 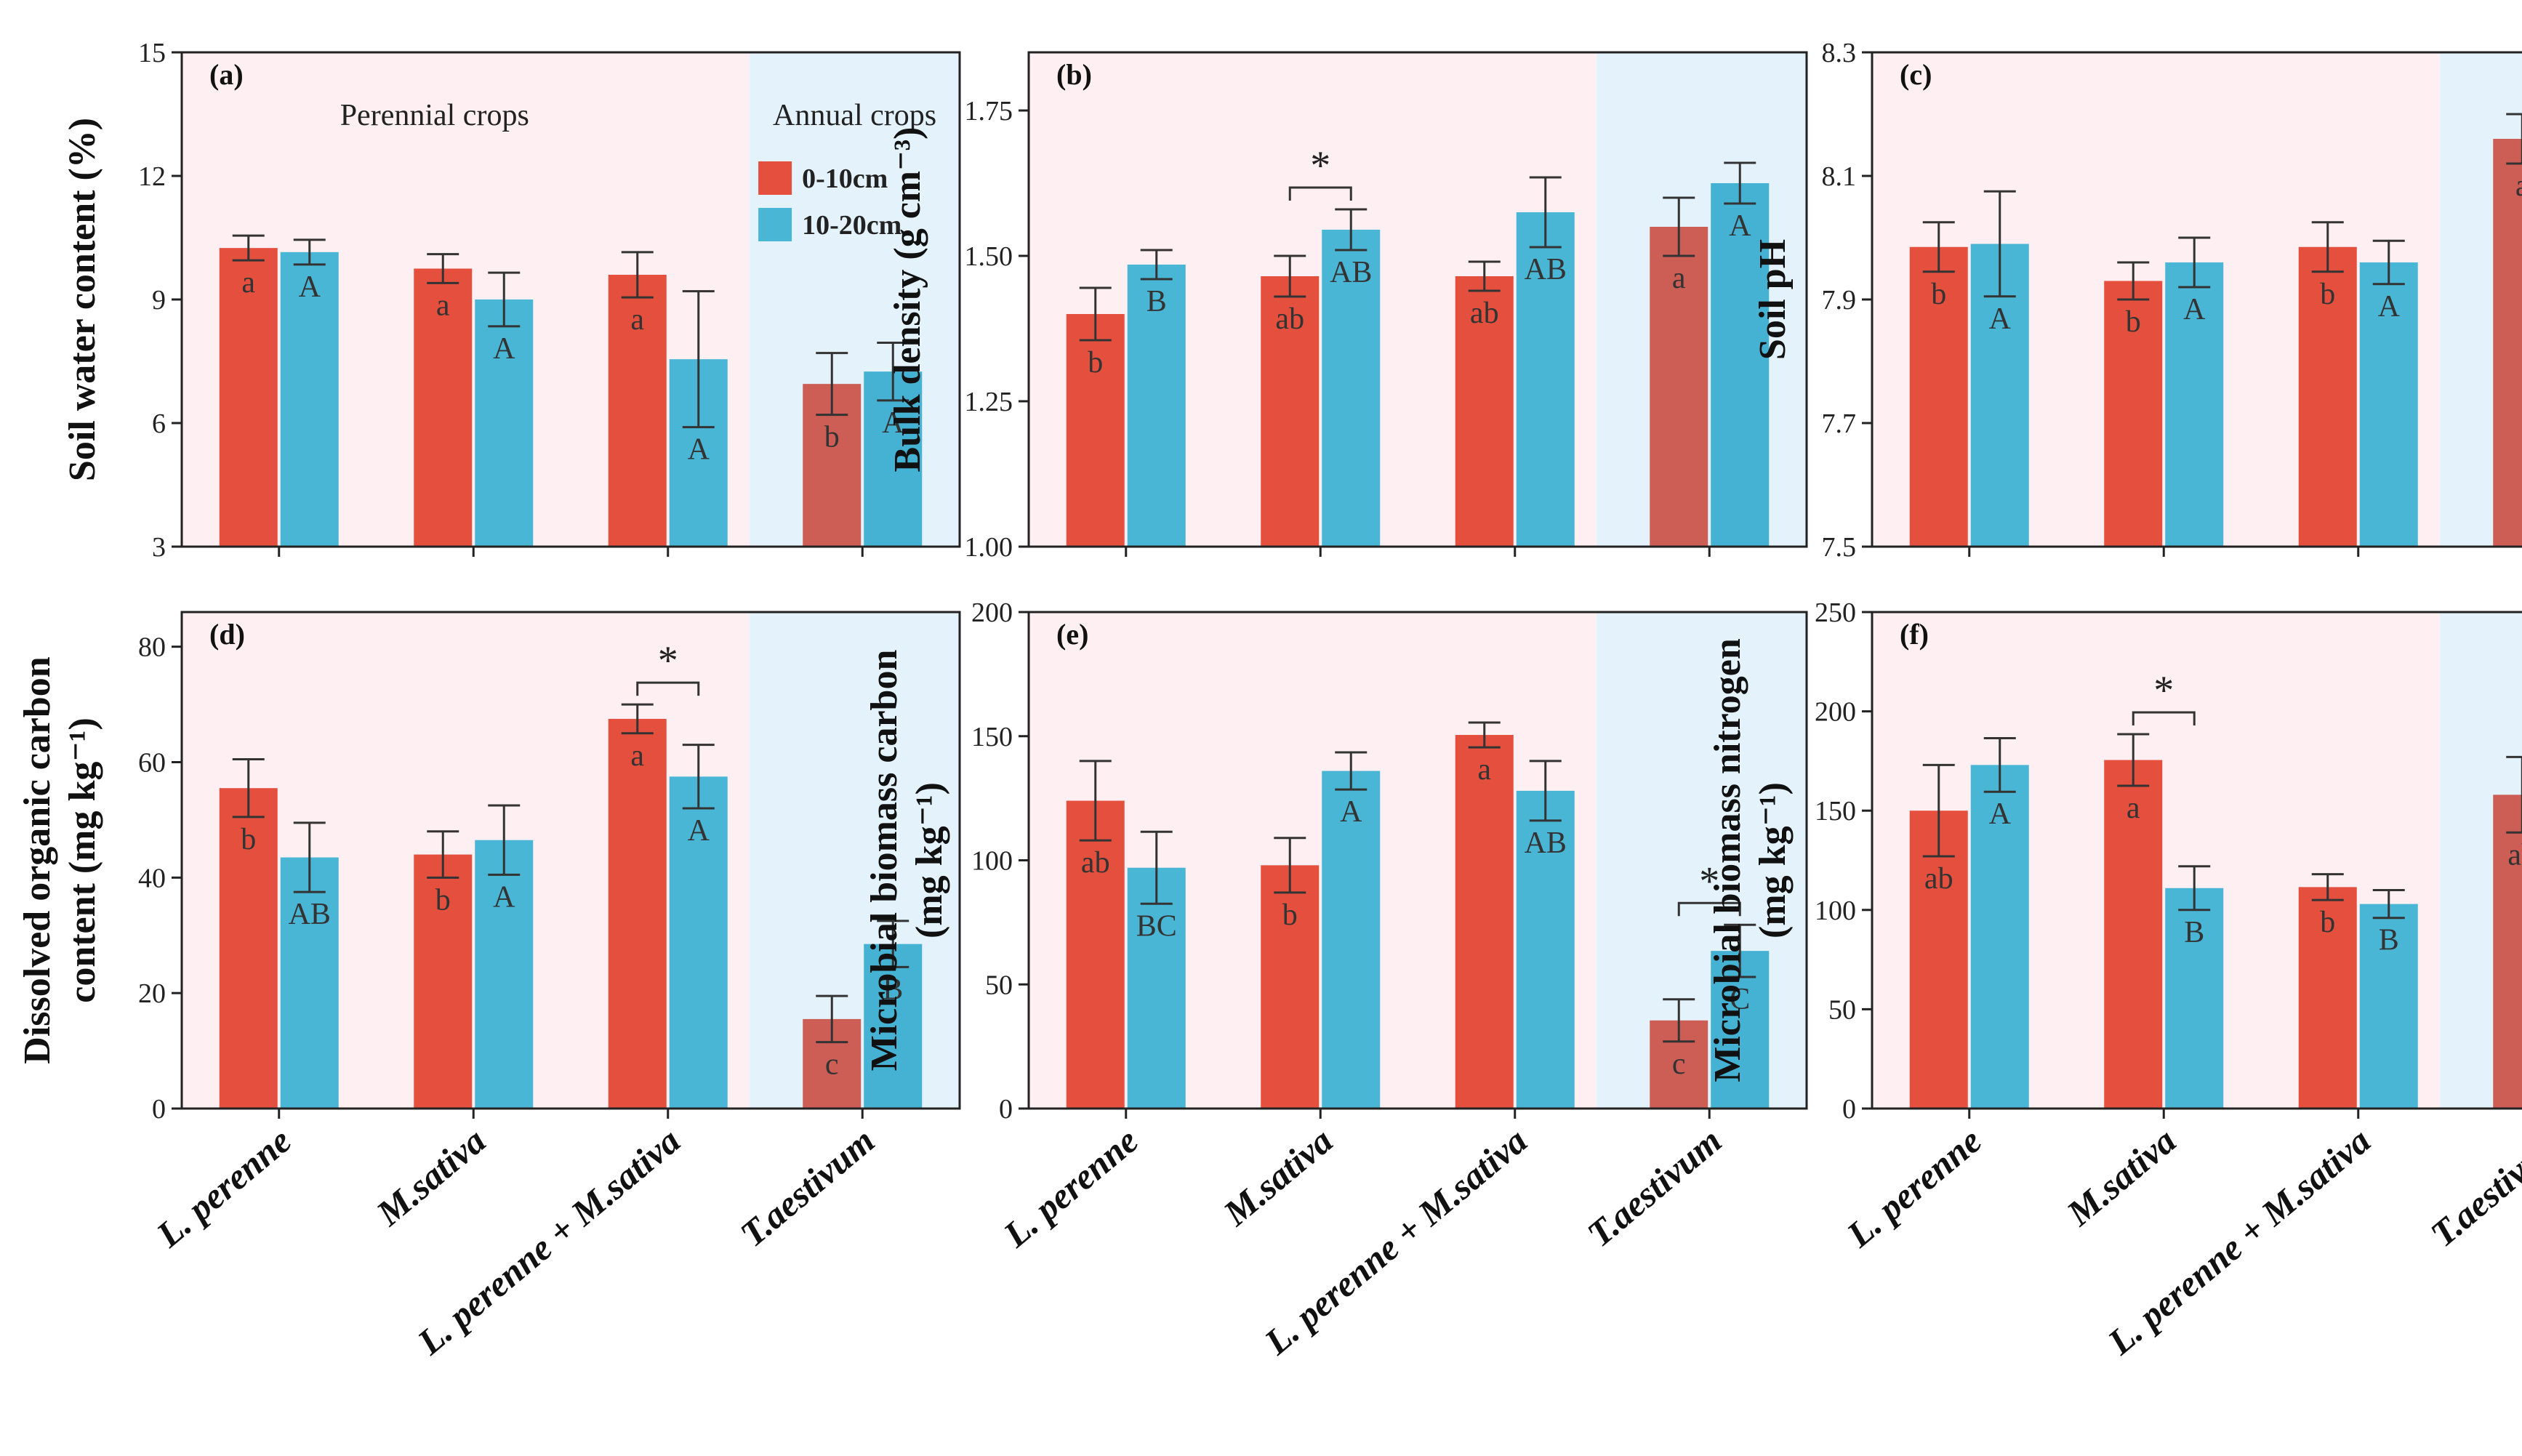 I want to click on panel-label: (a), so click(x=226, y=74).